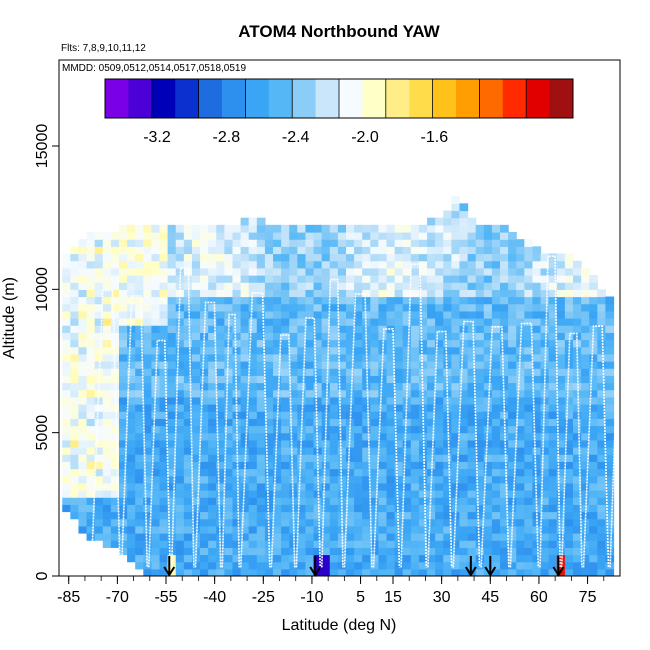 The height and width of the screenshot is (650, 650). Describe the element at coordinates (296, 137) in the screenshot. I see `colorbar-tick-label: -2.4` at that location.